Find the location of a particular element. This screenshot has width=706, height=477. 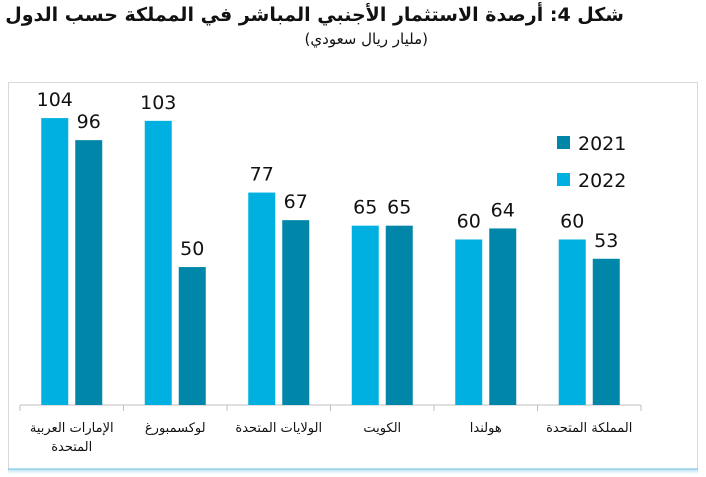

category-label-0: الإمارات العربية is located at coordinates (72, 428).